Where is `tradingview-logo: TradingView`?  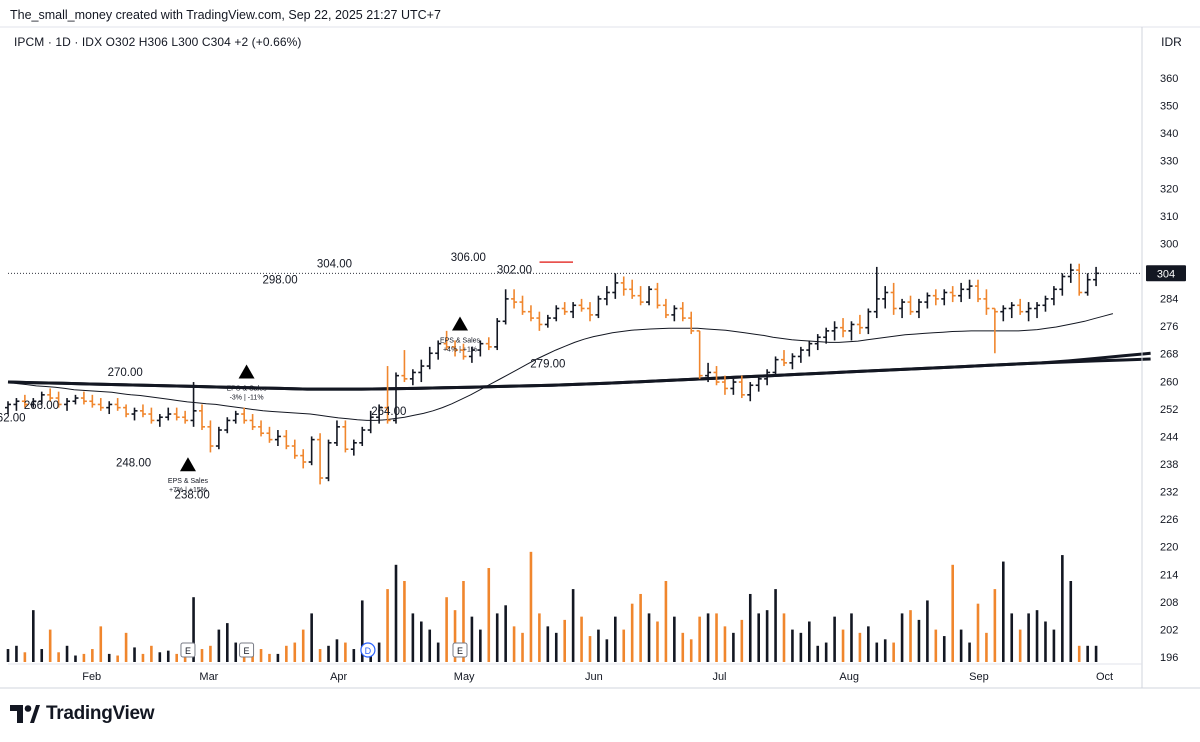 tradingview-logo: TradingView is located at coordinates (82, 714).